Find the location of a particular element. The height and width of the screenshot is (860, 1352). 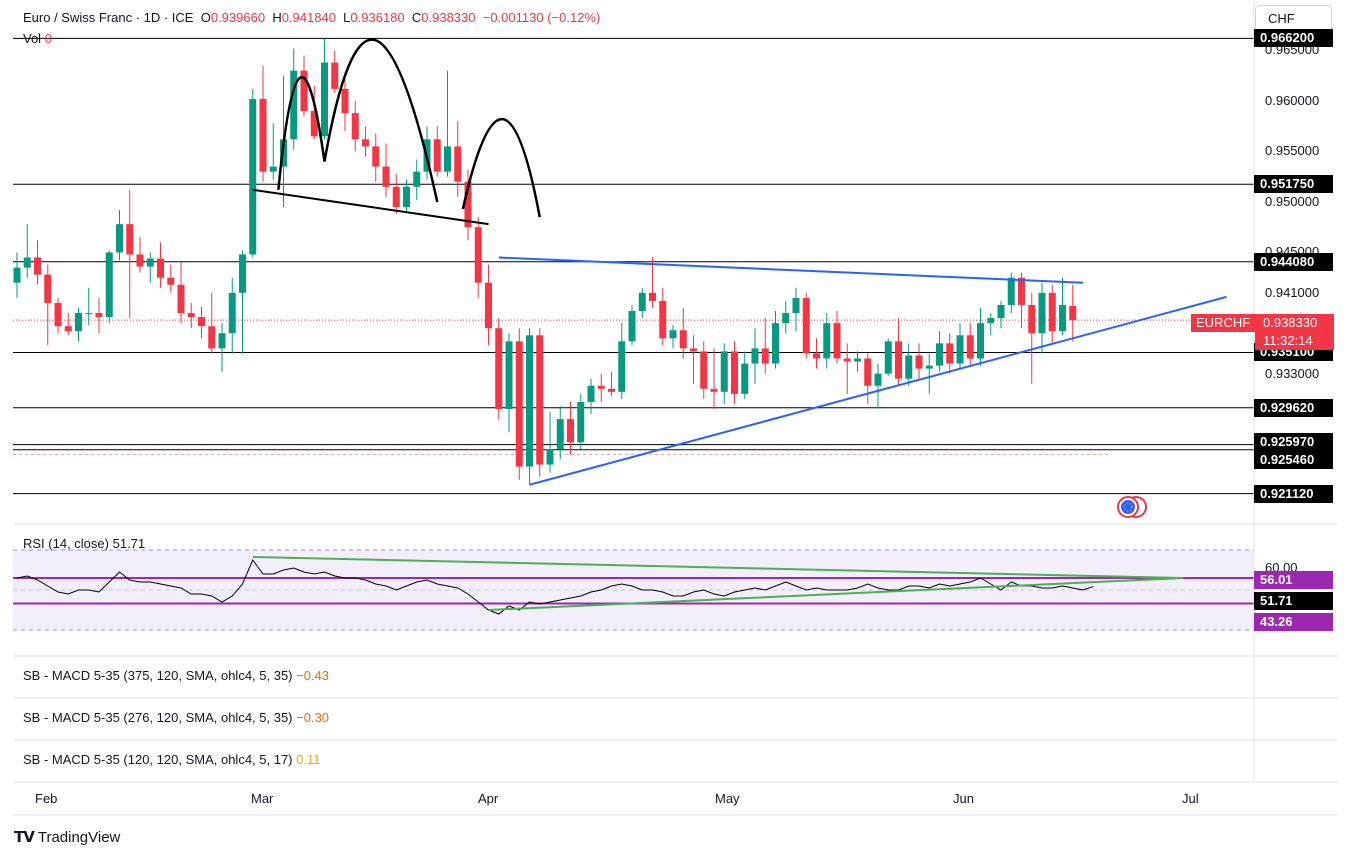

left-shoulder-arc is located at coordinates (301, 132).